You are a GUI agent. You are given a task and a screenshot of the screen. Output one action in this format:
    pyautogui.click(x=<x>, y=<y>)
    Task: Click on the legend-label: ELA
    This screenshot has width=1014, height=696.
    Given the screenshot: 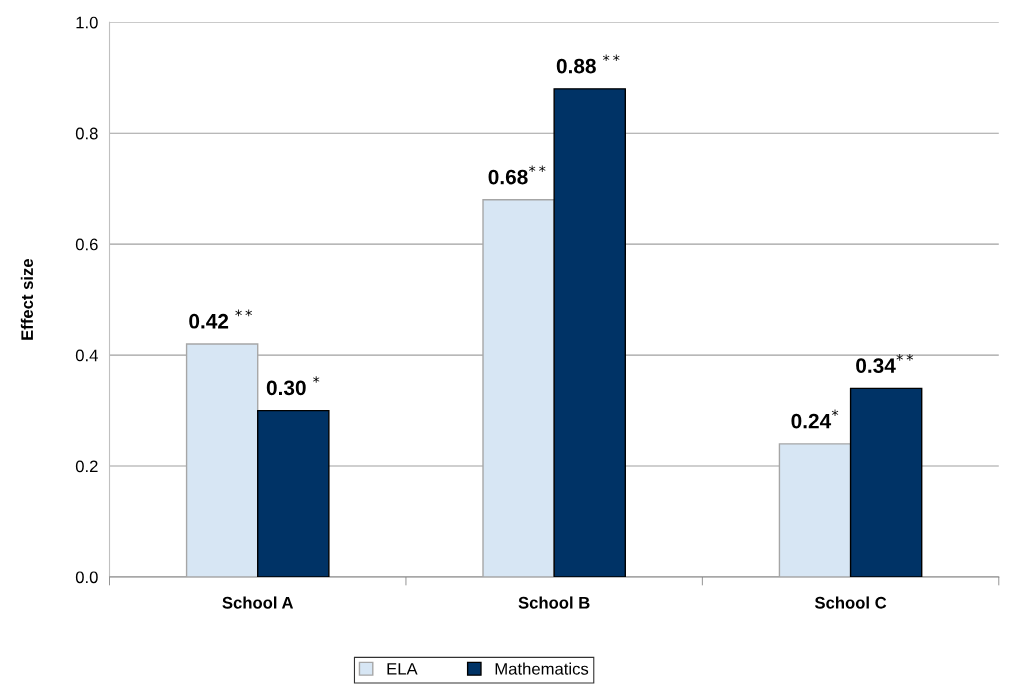 What is the action you would take?
    pyautogui.click(x=402, y=669)
    